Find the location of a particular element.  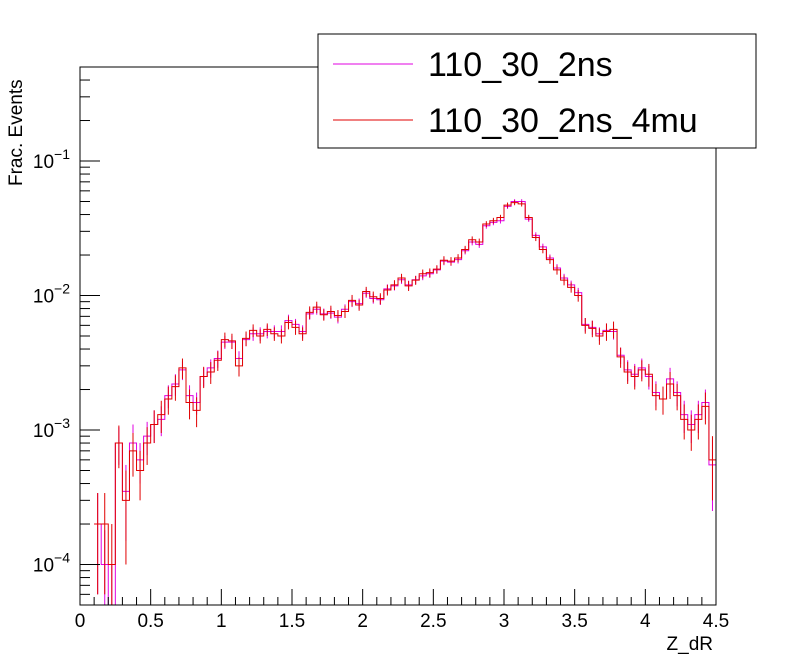

x-tick-label: 0.5 is located at coordinates (150, 621).